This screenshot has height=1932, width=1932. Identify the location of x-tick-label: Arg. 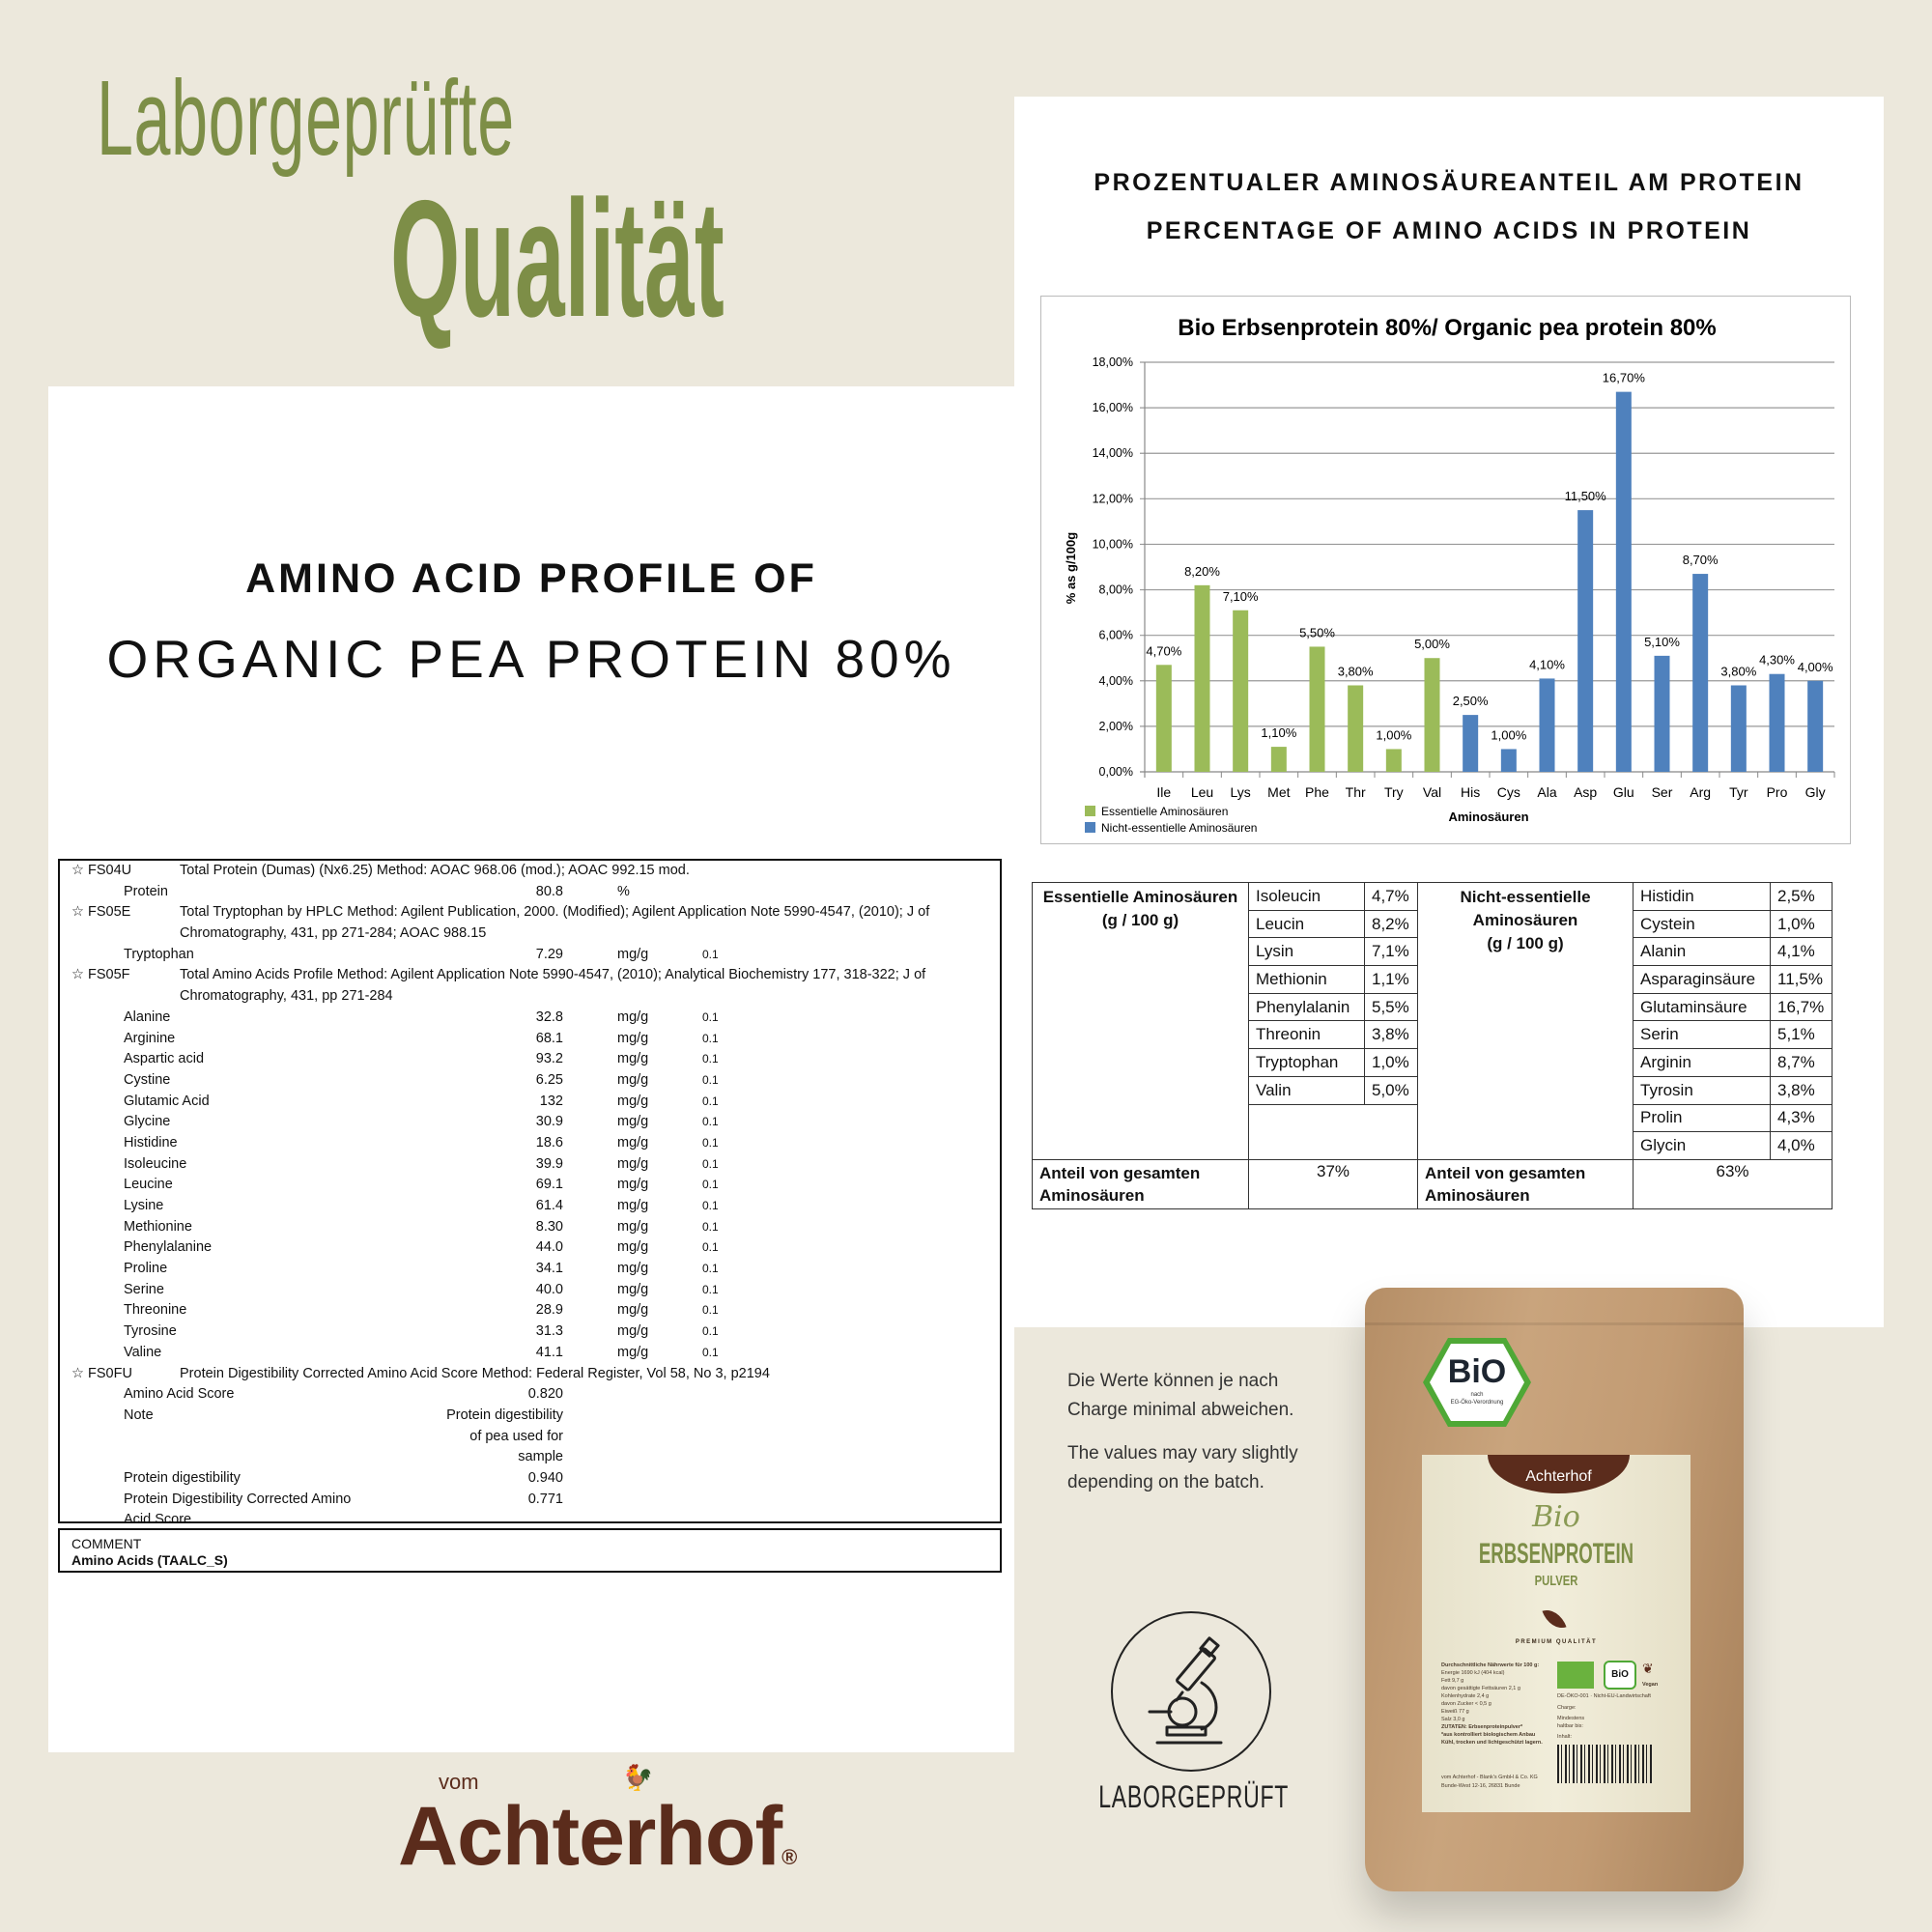
(1700, 792).